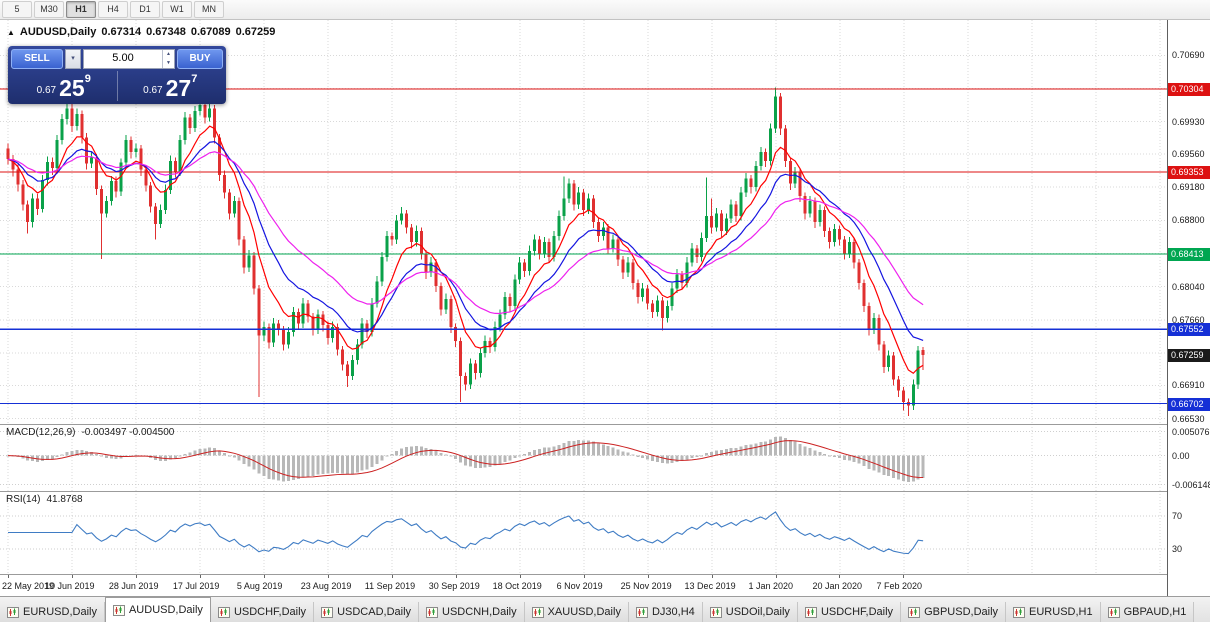 Image resolution: width=1210 pixels, height=622 pixels. What do you see at coordinates (605, 424) in the screenshot?
I see `macd-panel-separator` at bounding box center [605, 424].